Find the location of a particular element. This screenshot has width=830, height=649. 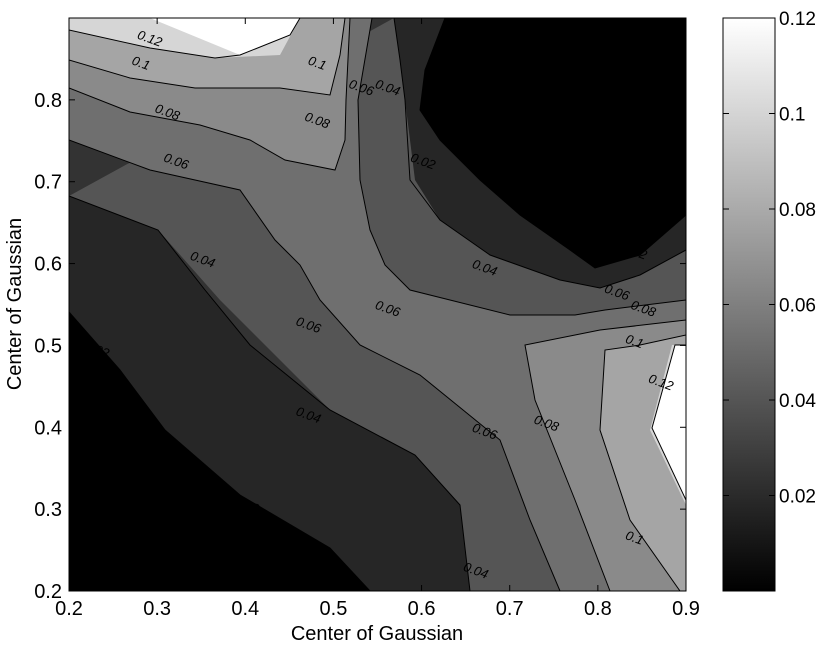

contour-line-0.04-tr is located at coordinates (539, 153).